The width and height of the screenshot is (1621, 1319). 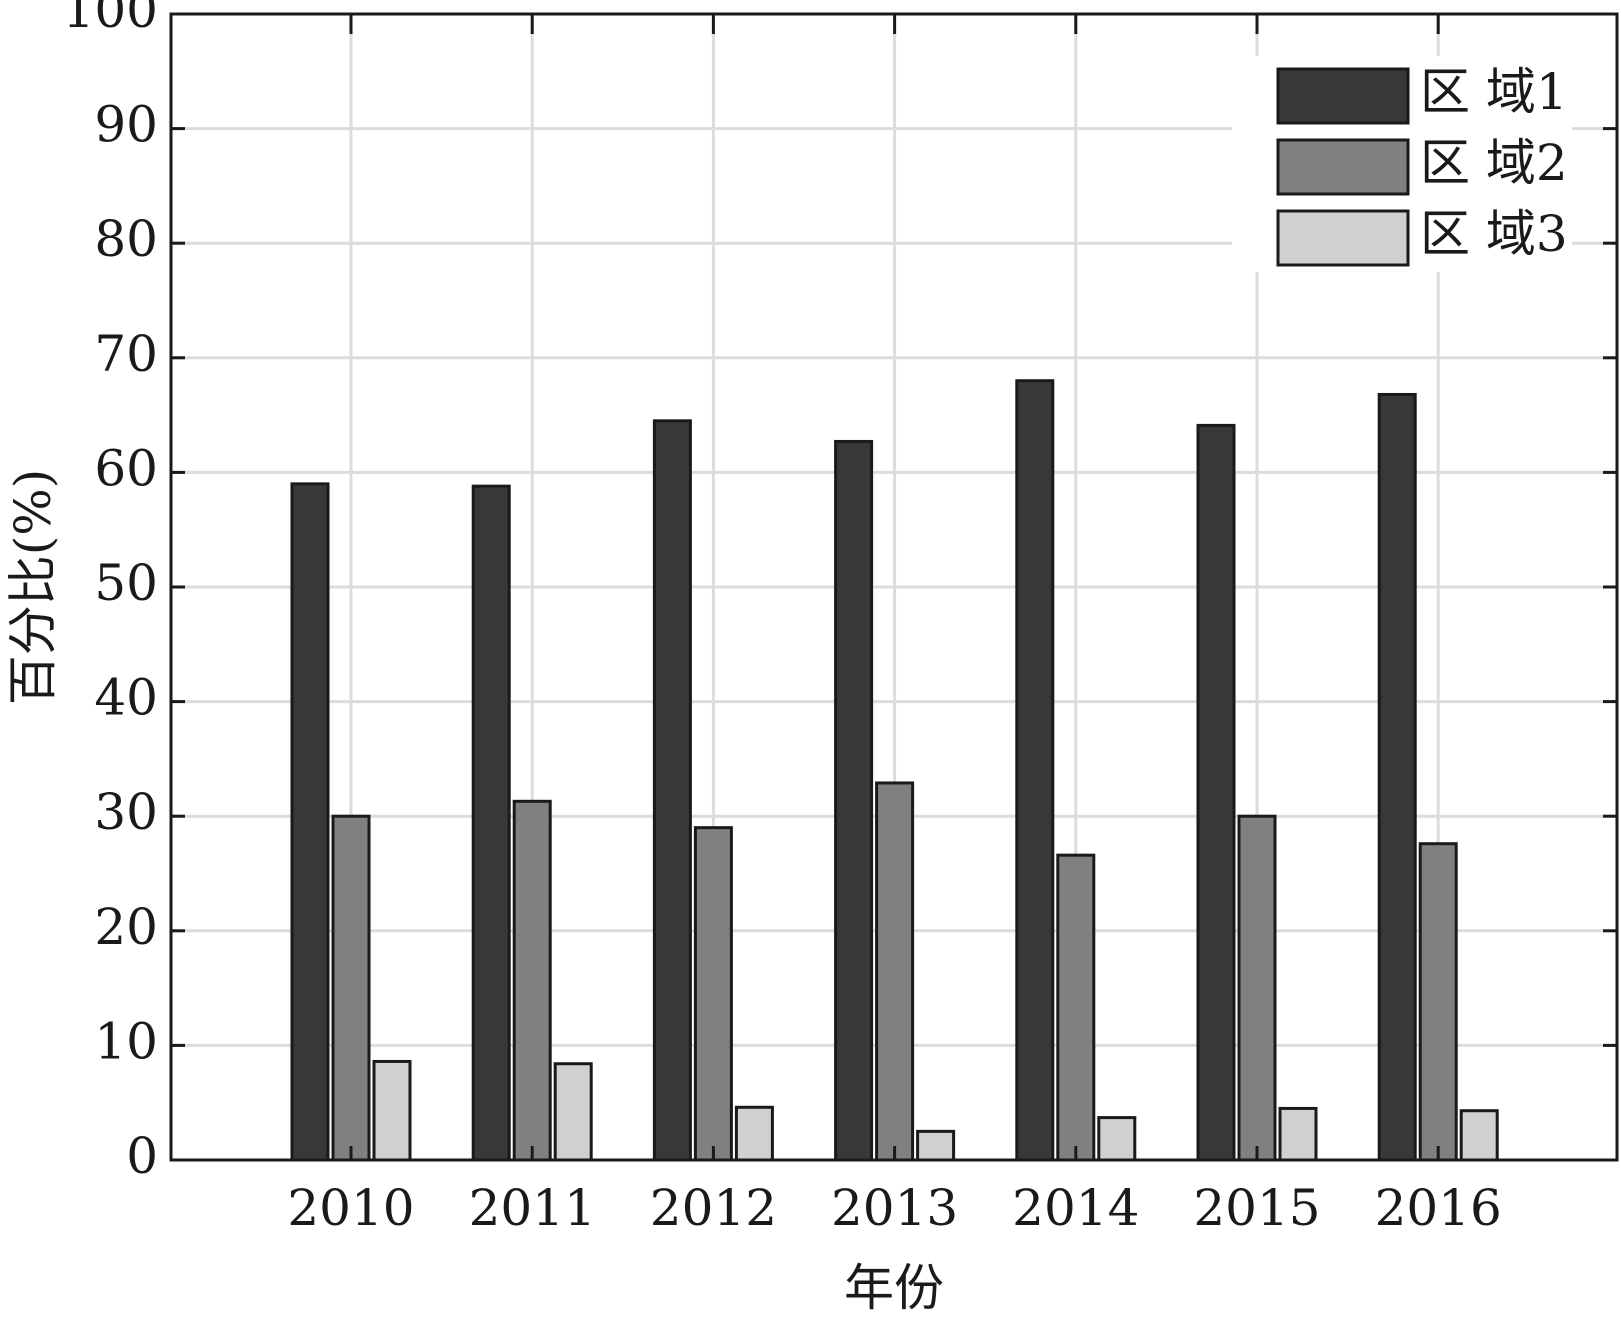 I want to click on y-tick-labels: 0 10 20 30 40 50 60 70 80 90 100, so click(x=110, y=592).